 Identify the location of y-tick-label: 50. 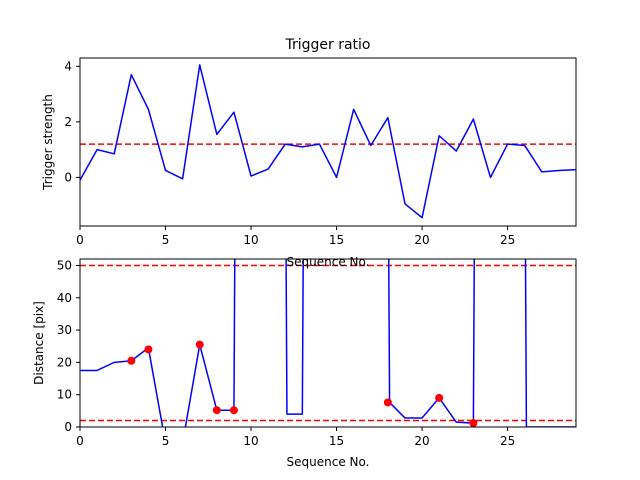
(64, 265).